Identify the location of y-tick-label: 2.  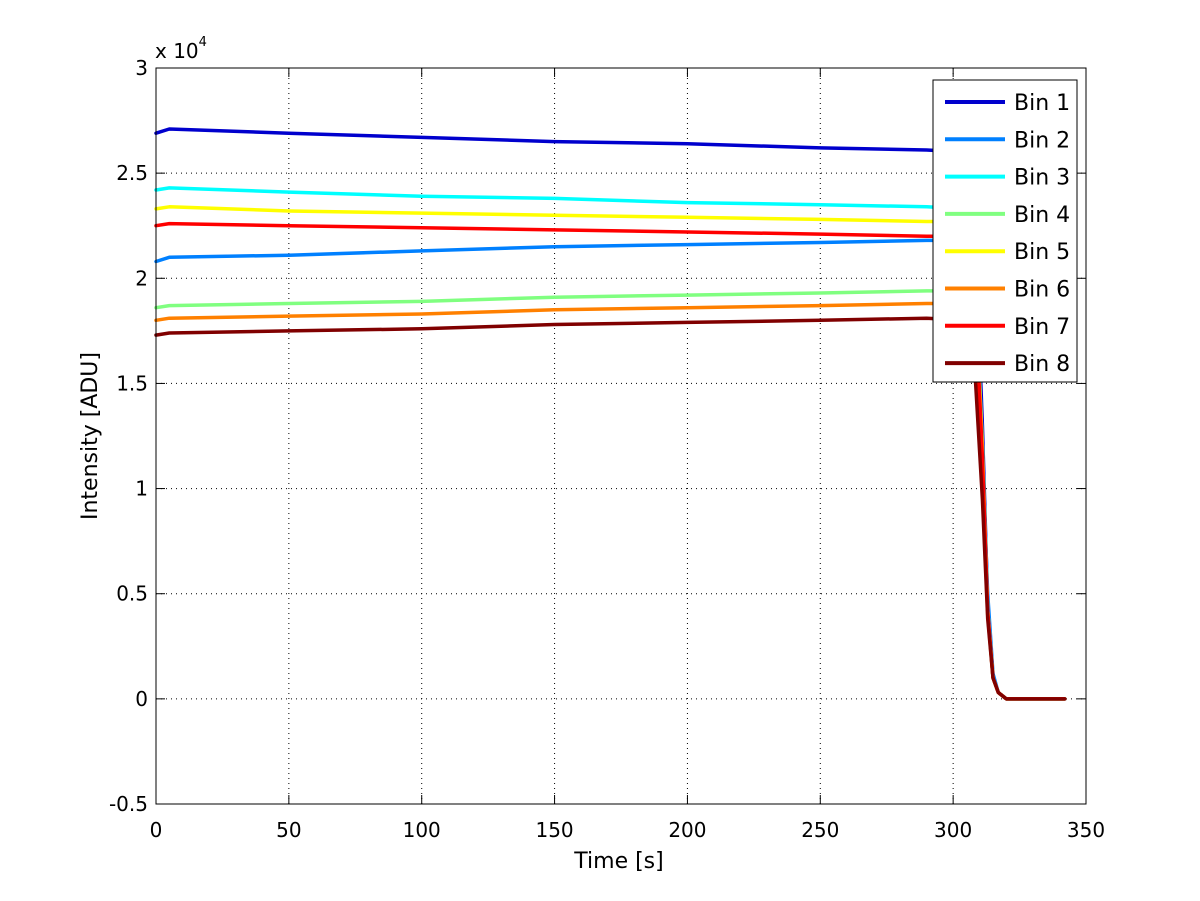
(141, 278).